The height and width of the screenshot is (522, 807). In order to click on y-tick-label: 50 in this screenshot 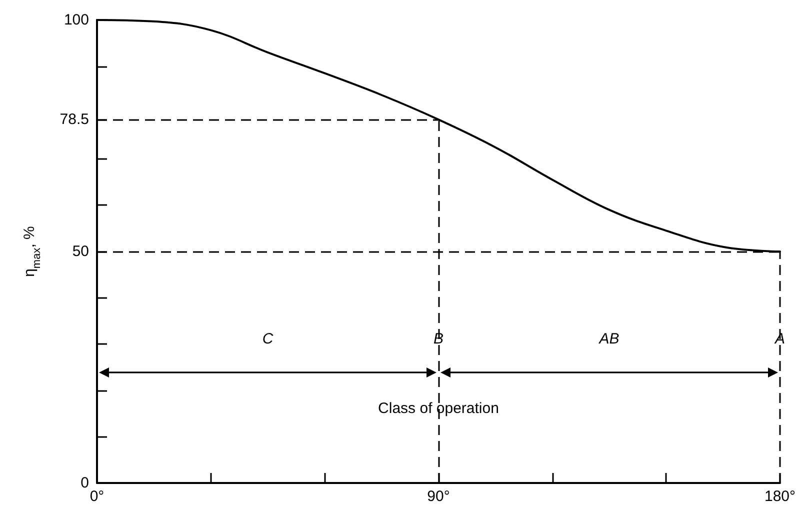, I will do `click(80, 251)`.